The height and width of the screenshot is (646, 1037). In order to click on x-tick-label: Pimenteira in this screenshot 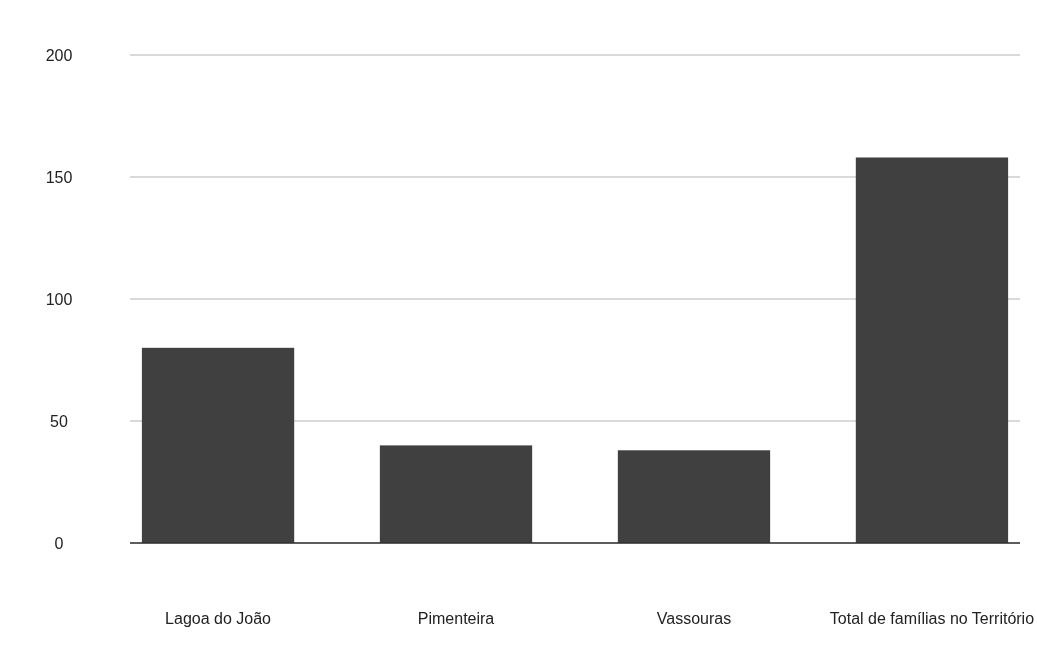, I will do `click(456, 619)`.